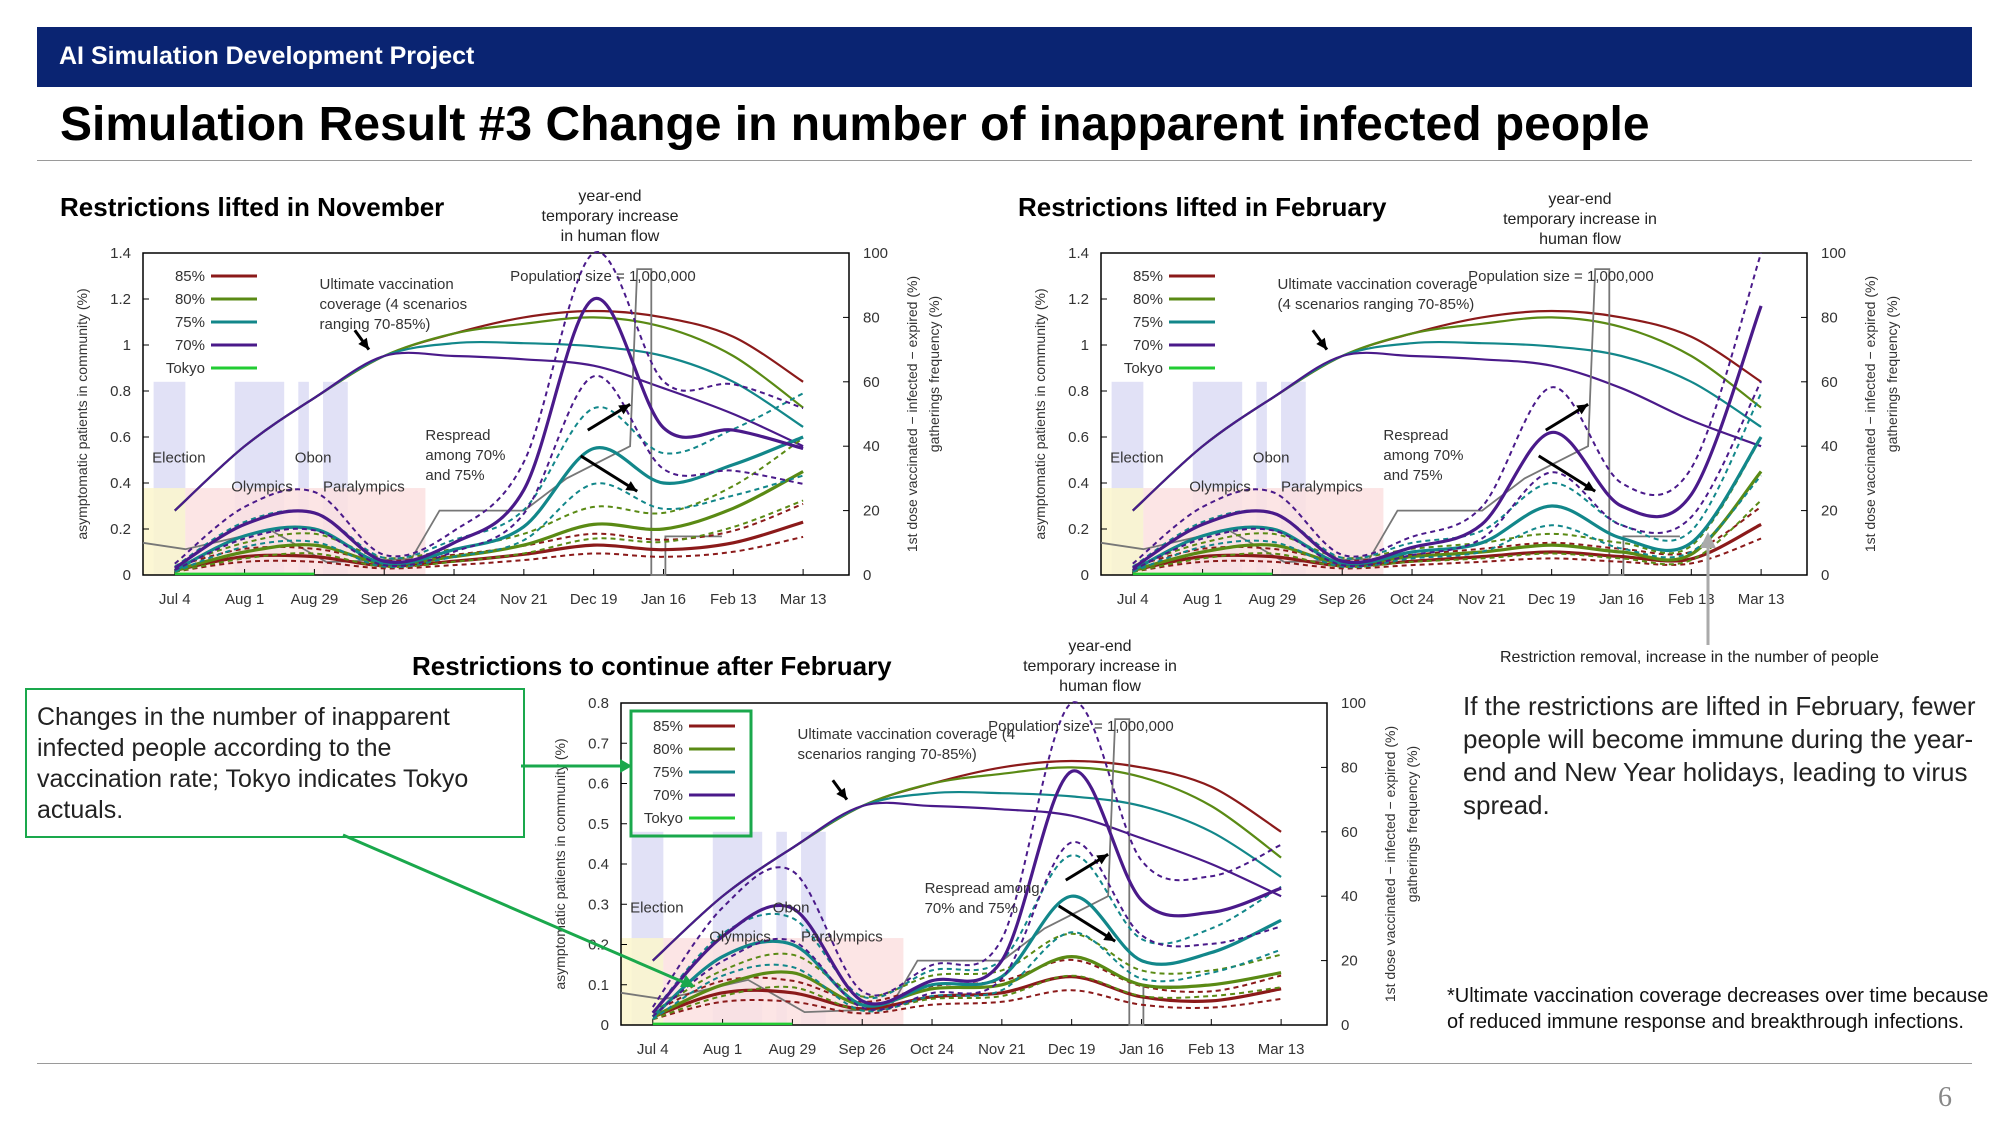 The height and width of the screenshot is (1125, 2000). I want to click on y-tick-label-0: 0, so click(605, 1025).